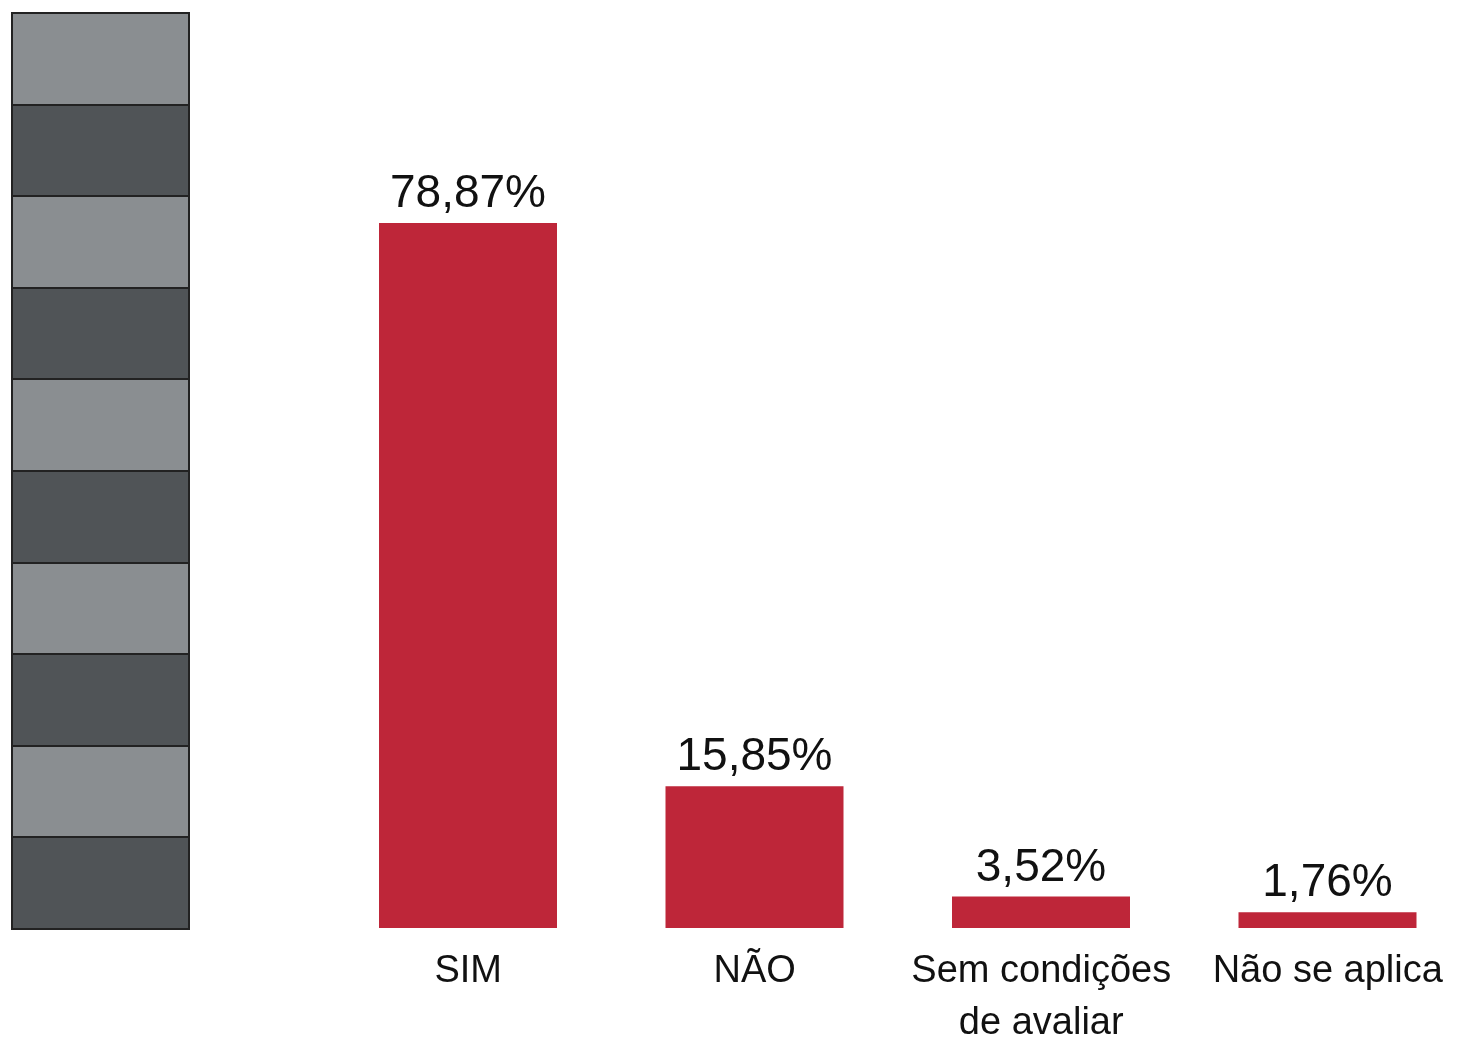 This screenshot has width=1471, height=1063. Describe the element at coordinates (1327, 880) in the screenshot. I see `data-label: 1,76%` at that location.